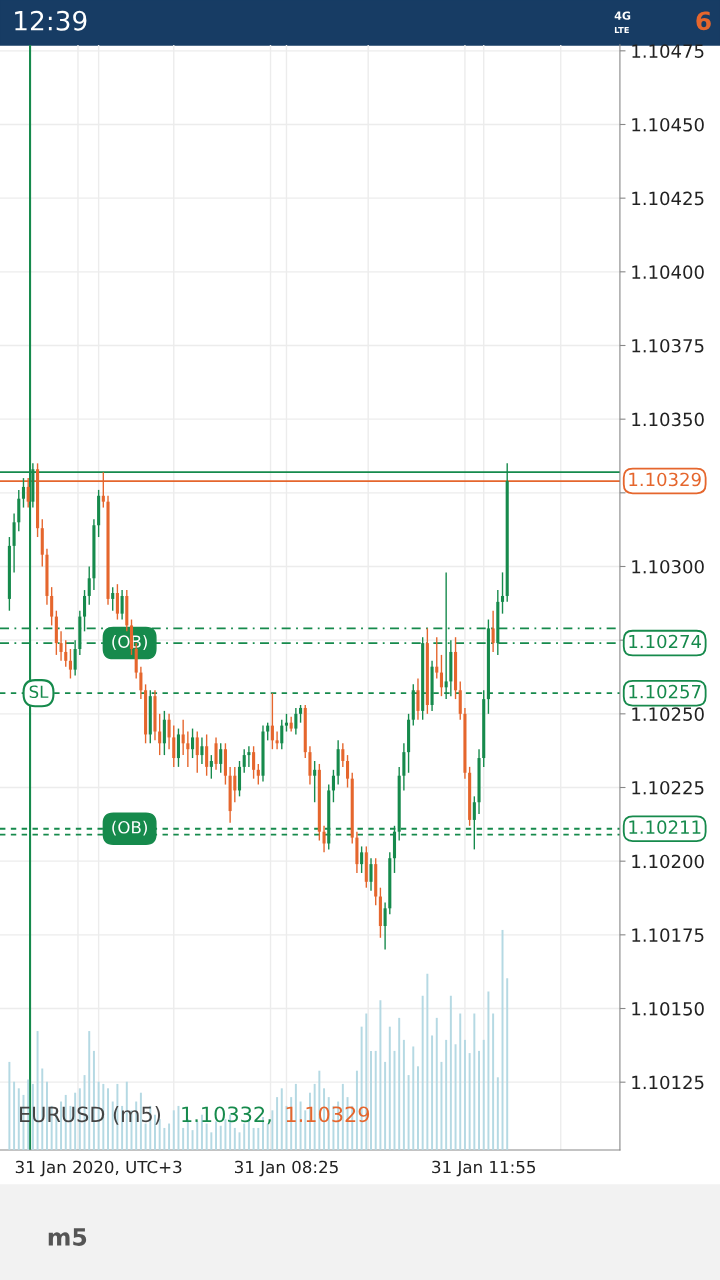 The width and height of the screenshot is (720, 1280). I want to click on y-tick-label: 1.10175, so click(668, 935).